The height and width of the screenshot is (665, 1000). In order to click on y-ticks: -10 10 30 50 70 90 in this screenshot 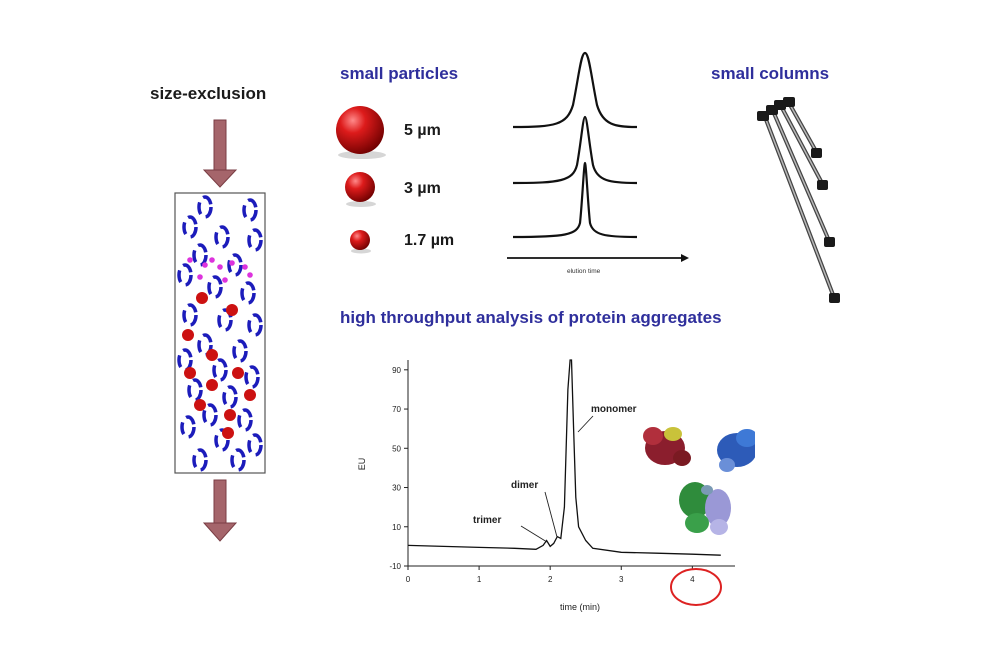, I will do `click(398, 468)`.